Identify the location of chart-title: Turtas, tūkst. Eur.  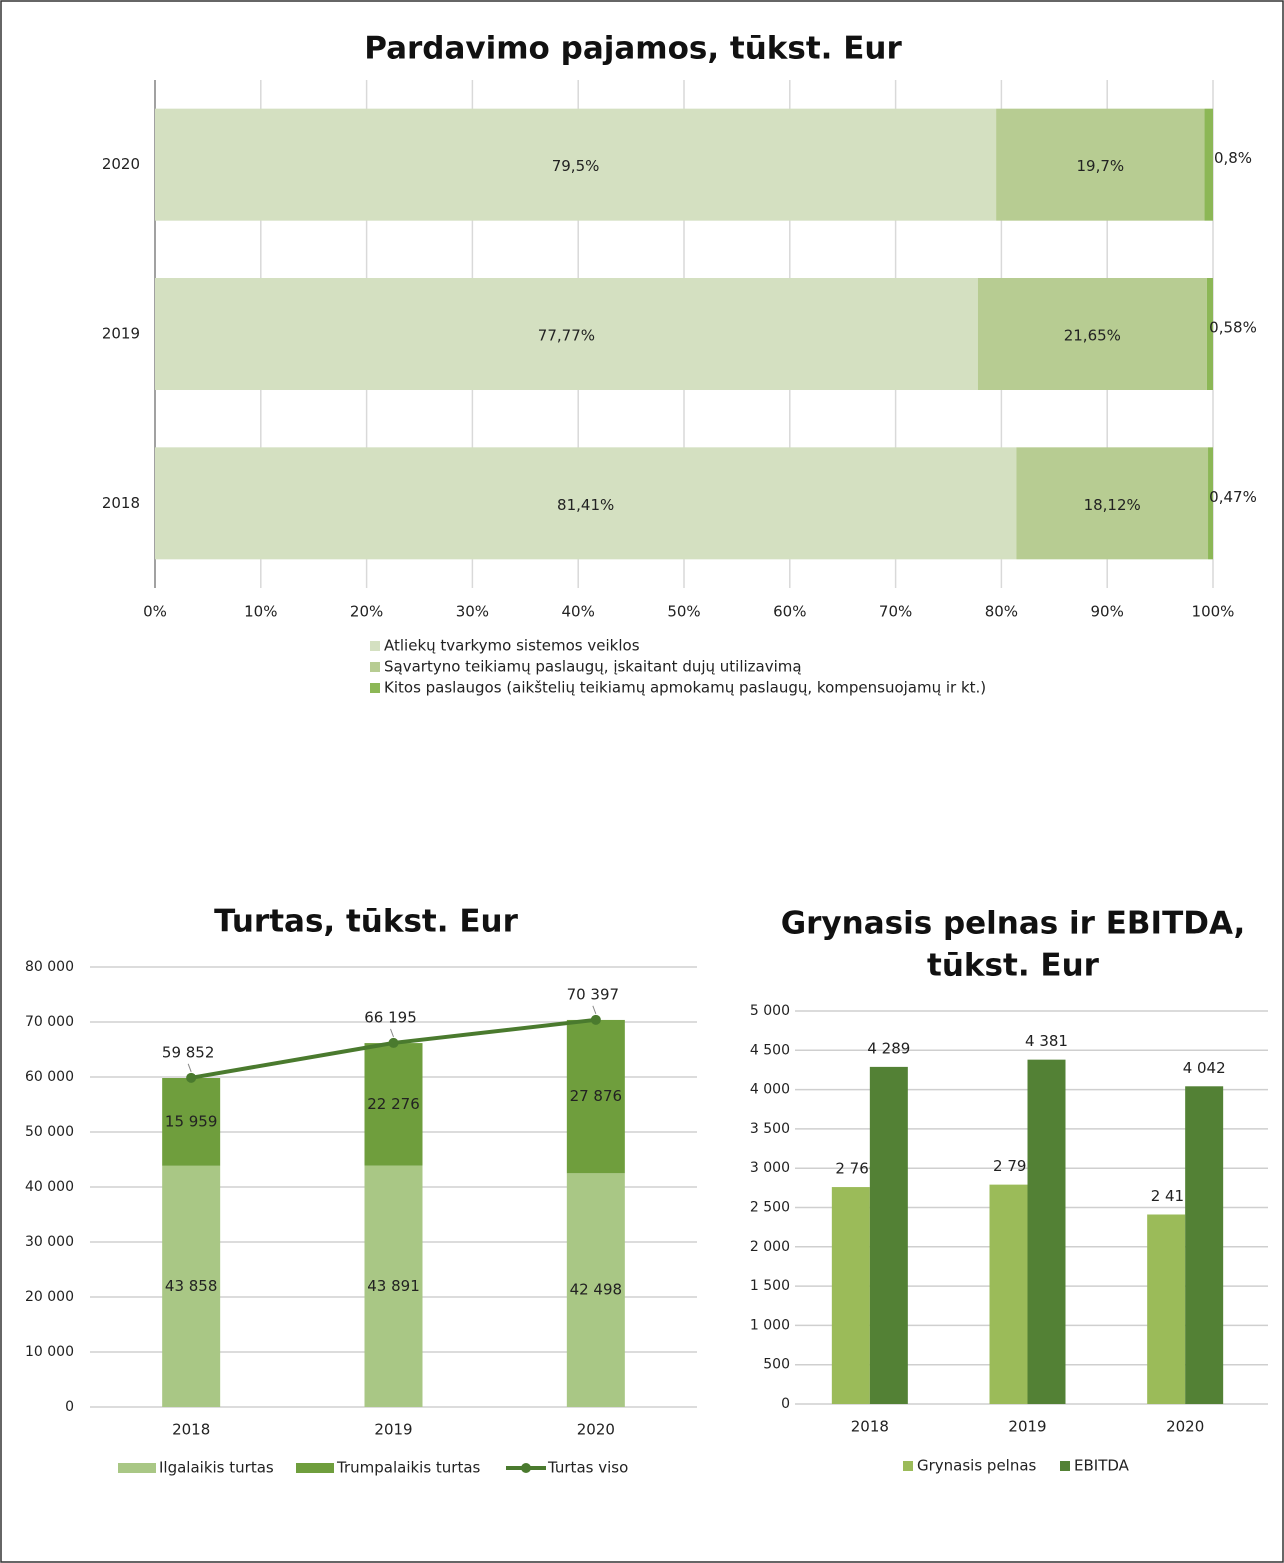
(366, 922).